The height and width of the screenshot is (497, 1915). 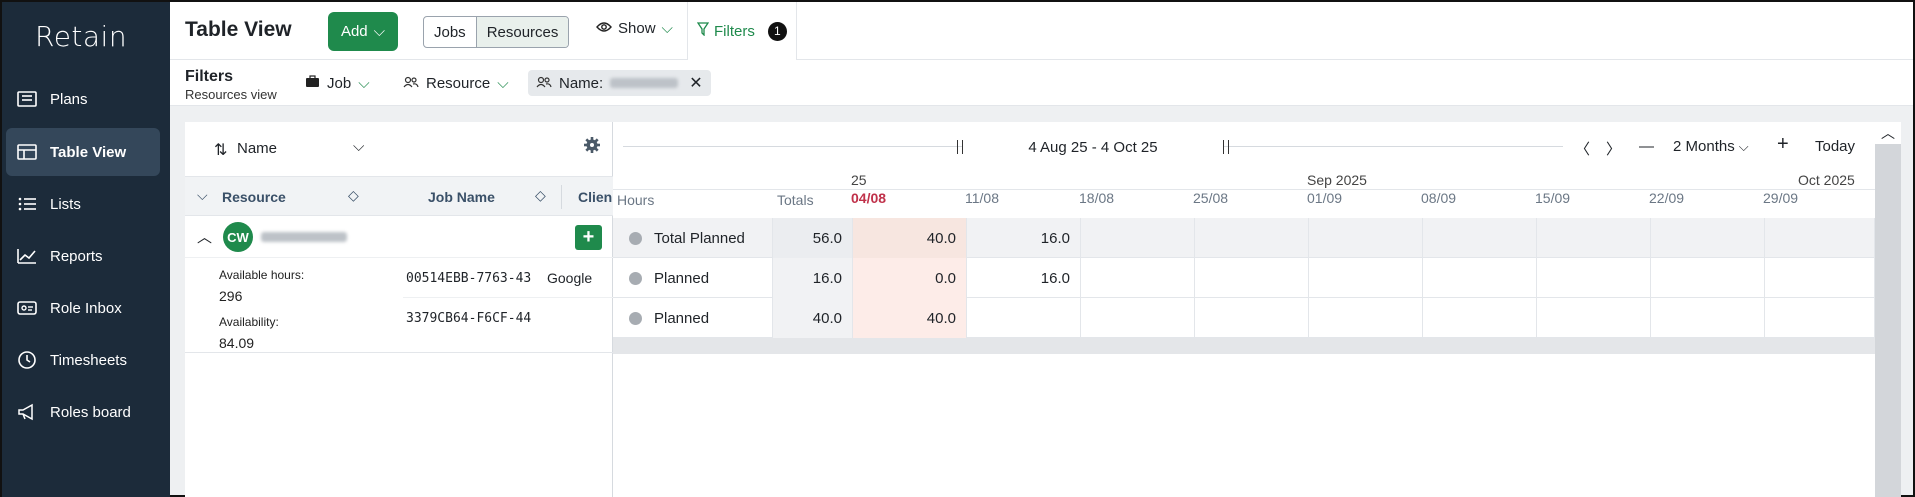 I want to click on name-filter-label: Name:, so click(x=581, y=83).